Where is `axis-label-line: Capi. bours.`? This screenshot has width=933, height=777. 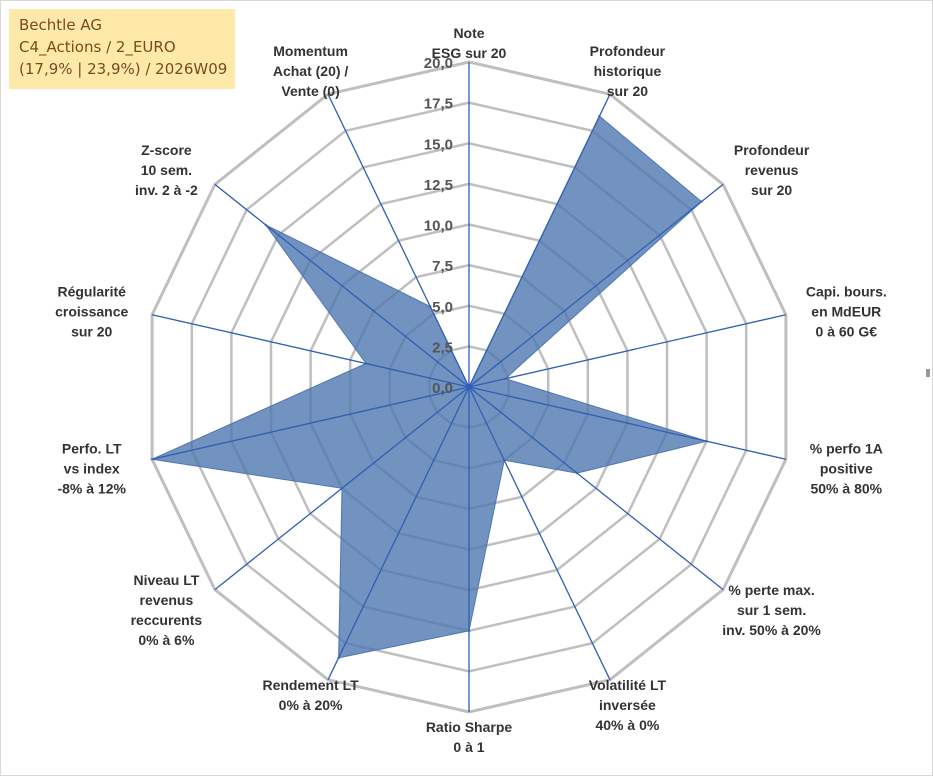 axis-label-line: Capi. bours. is located at coordinates (846, 292).